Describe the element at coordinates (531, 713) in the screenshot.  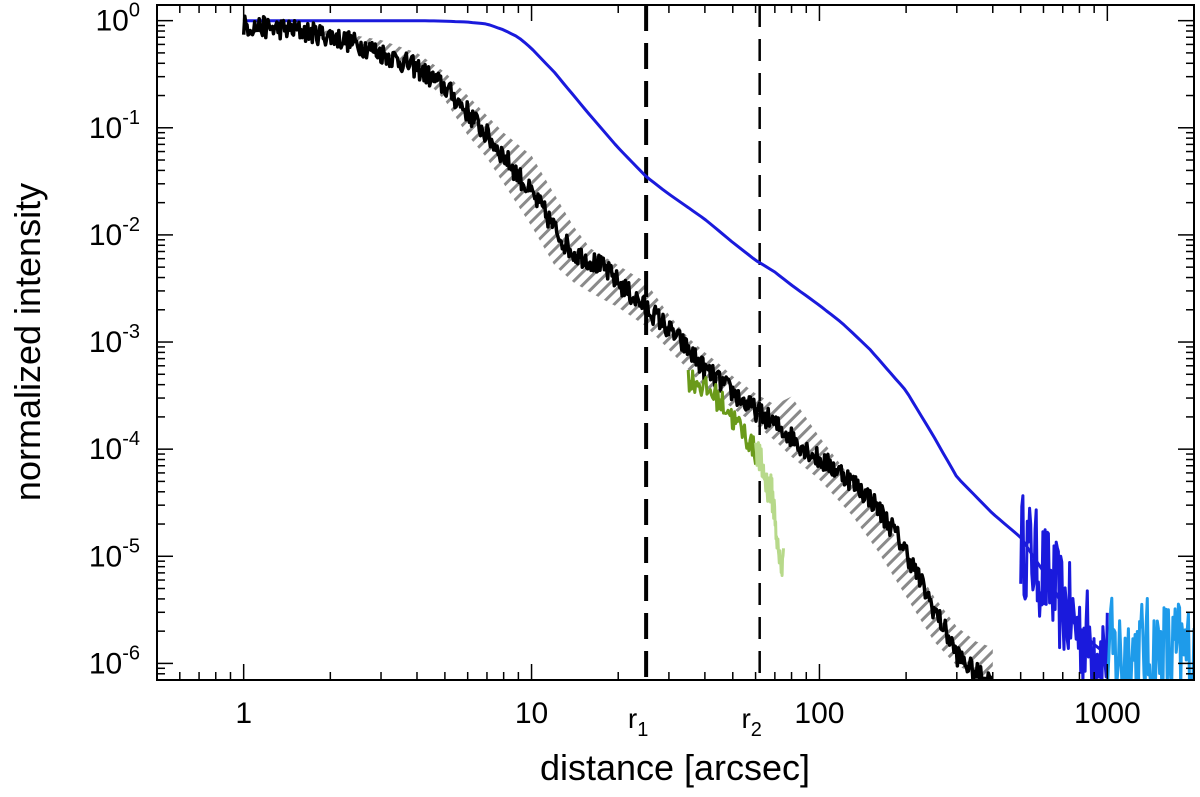
I see `x-tick-label: 10` at that location.